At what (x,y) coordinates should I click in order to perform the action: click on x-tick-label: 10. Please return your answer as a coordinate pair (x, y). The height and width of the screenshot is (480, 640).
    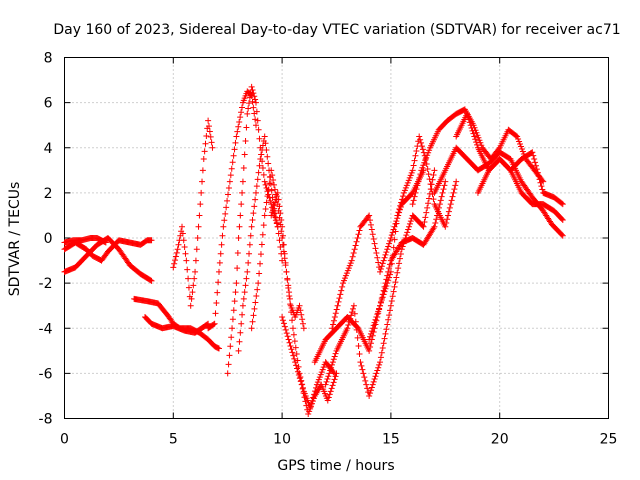
    Looking at the image, I should click on (282, 440).